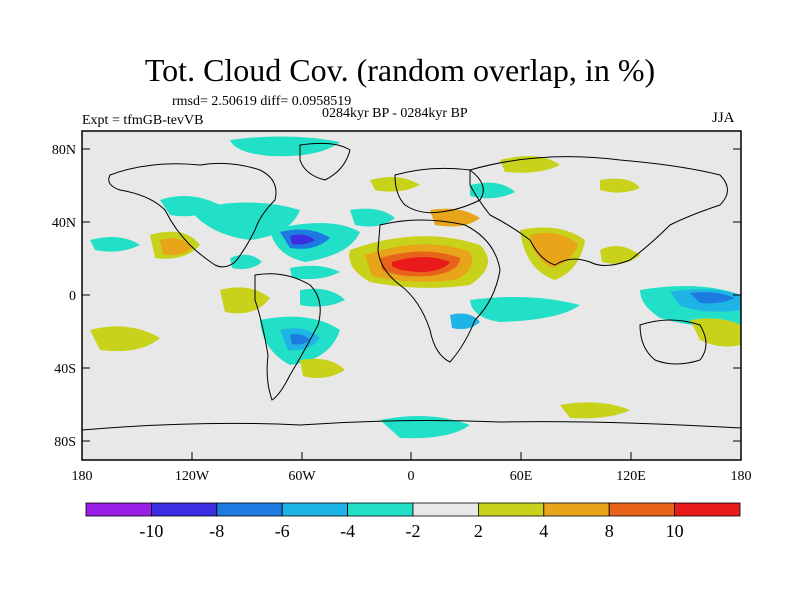  What do you see at coordinates (302, 476) in the screenshot?
I see `lon-tick-label: 60W` at bounding box center [302, 476].